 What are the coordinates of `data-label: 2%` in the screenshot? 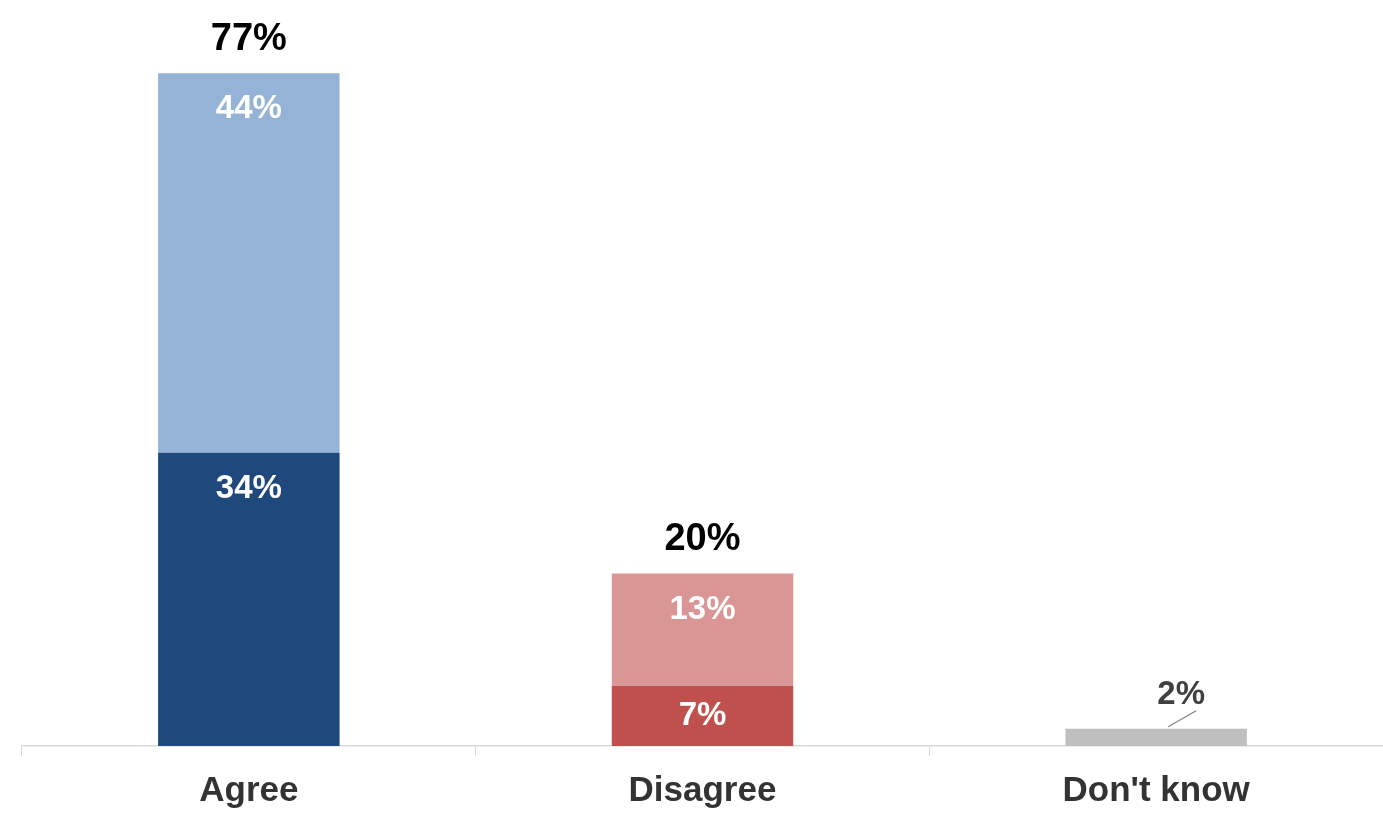 It's located at (1181, 692).